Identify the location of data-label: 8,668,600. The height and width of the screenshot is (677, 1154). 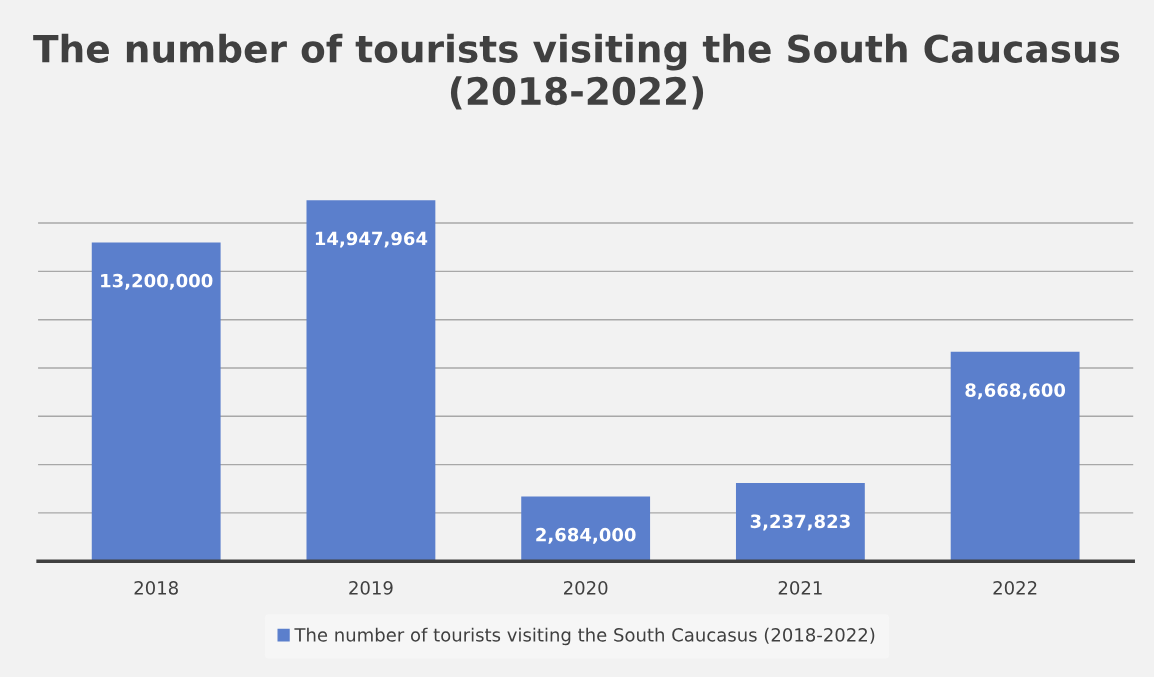
(1015, 391).